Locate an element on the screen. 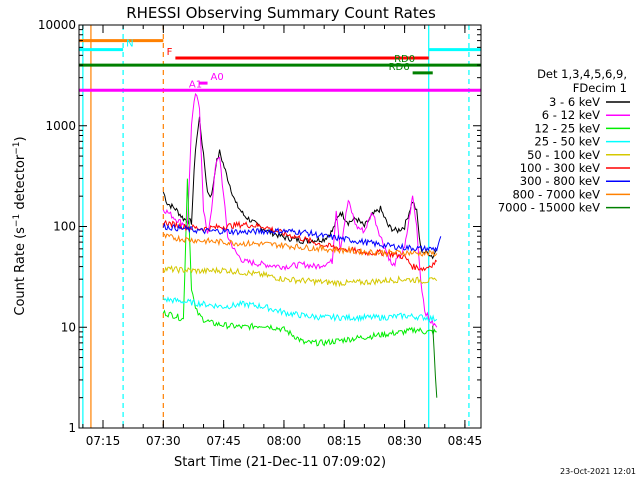 The width and height of the screenshot is (640, 480). flag-label-5: RD6 is located at coordinates (399, 67).